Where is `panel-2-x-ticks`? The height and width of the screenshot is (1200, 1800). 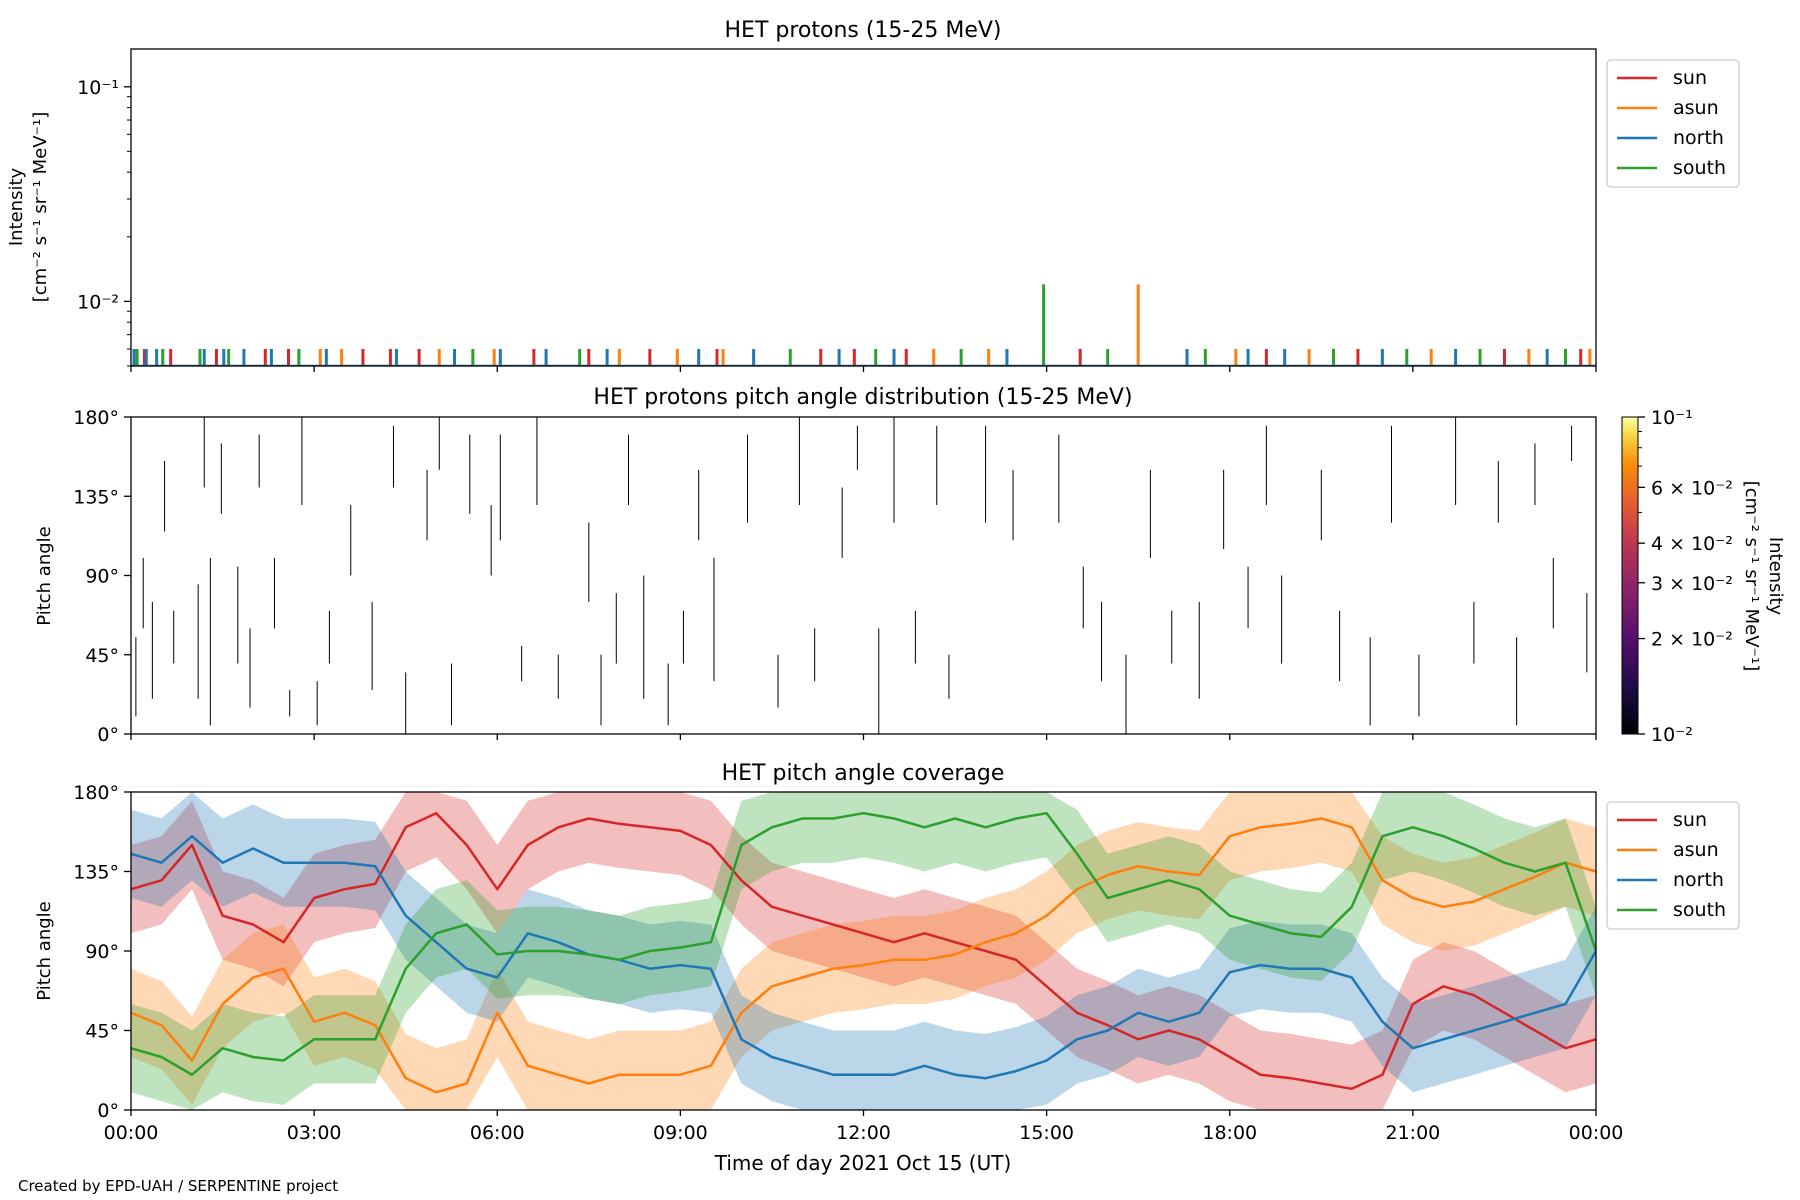
panel-2-x-ticks is located at coordinates (863, 737).